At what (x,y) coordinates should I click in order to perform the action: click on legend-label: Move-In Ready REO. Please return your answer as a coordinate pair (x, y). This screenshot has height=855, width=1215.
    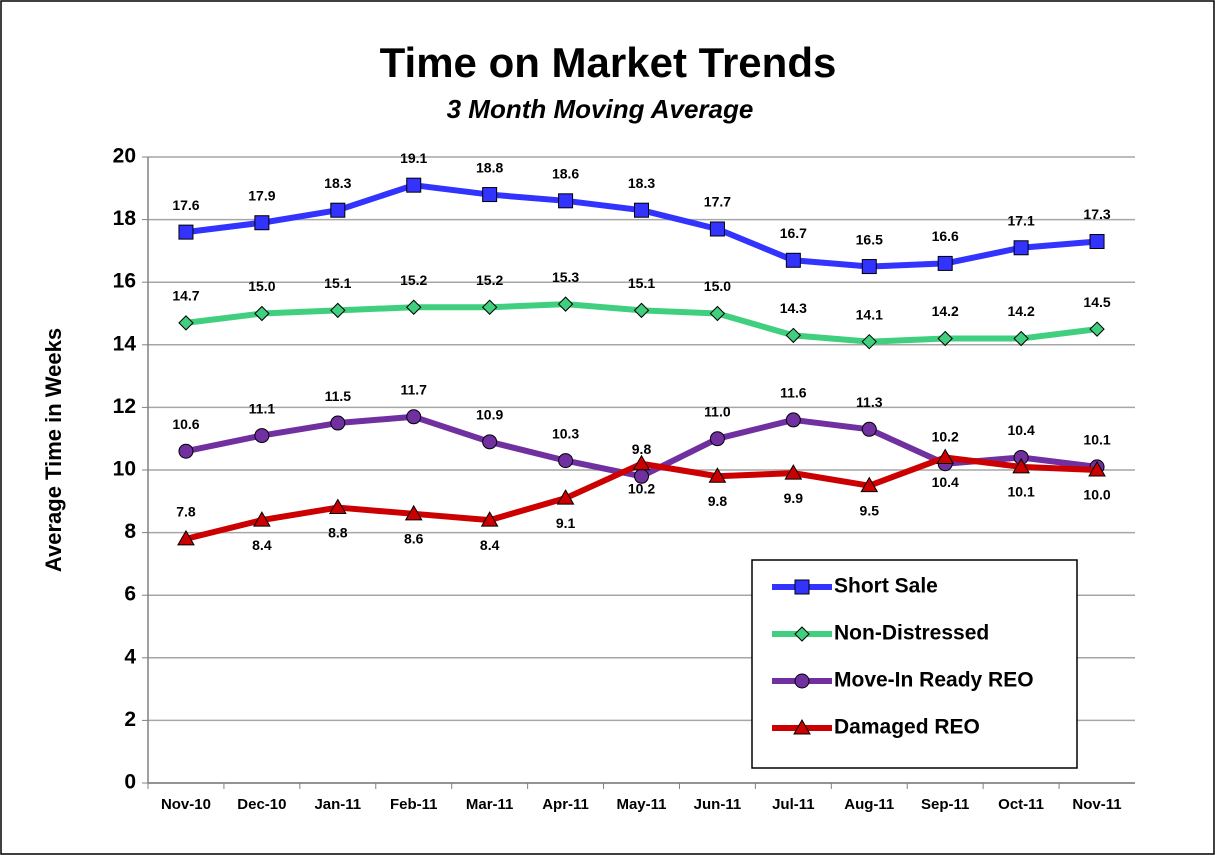
    Looking at the image, I should click on (934, 680).